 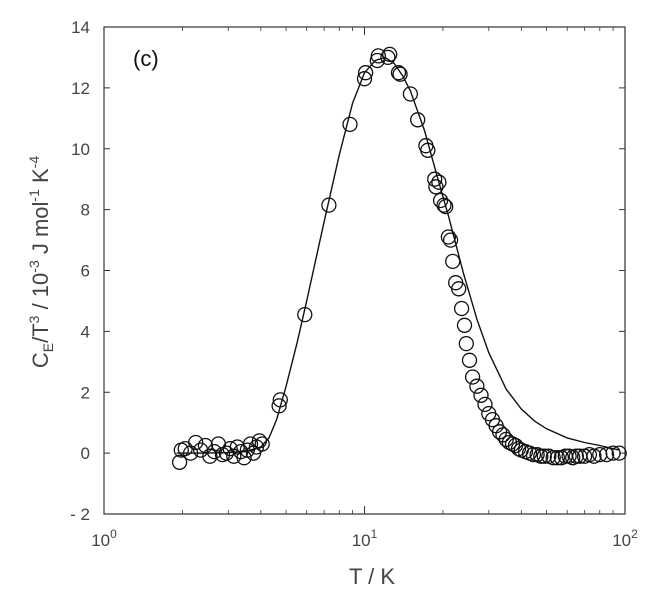 I want to click on y-axis-label-sup-2: -3, so click(x=34, y=266).